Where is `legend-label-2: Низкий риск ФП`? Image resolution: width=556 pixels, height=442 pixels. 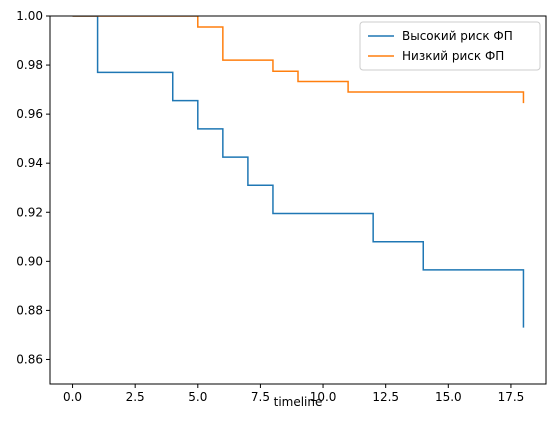
legend-label-2: Низкий риск ФП is located at coordinates (453, 56).